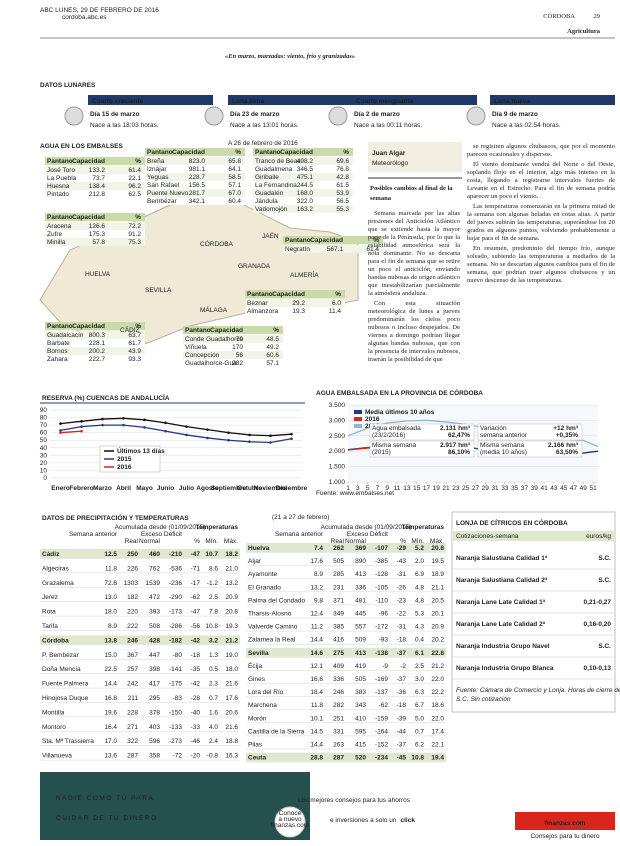 Image resolution: width=620 pixels, height=846 pixels. What do you see at coordinates (175, 612) in the screenshot?
I see `table-cell: -173` at bounding box center [175, 612].